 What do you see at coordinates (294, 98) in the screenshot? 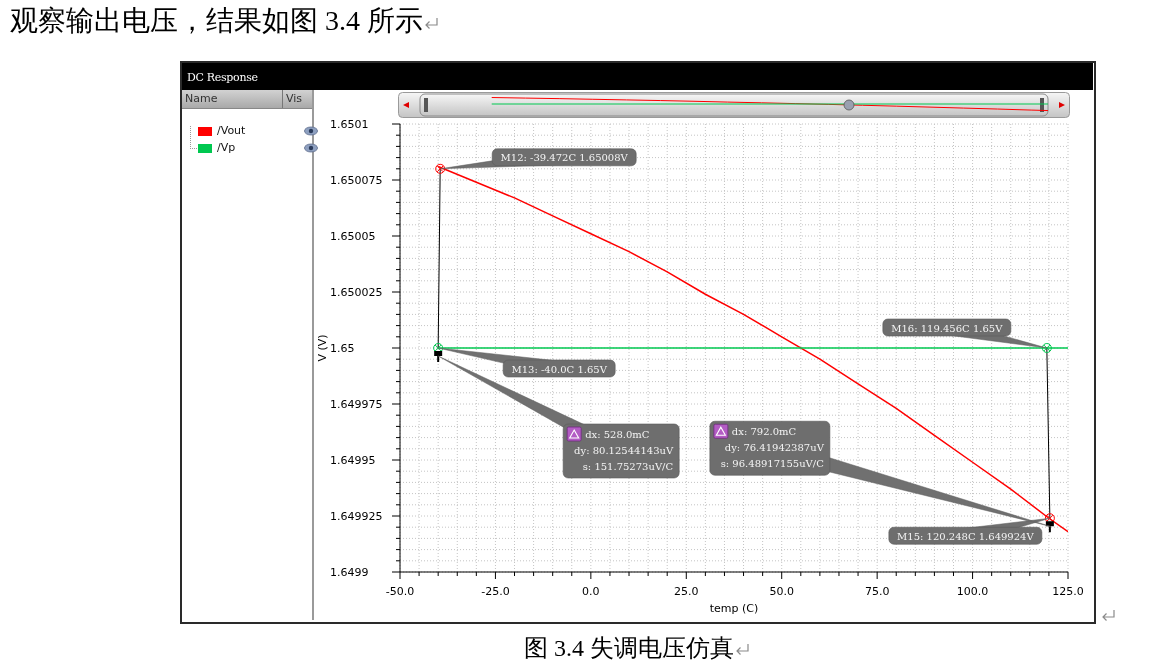
I see `text: Vis` at bounding box center [294, 98].